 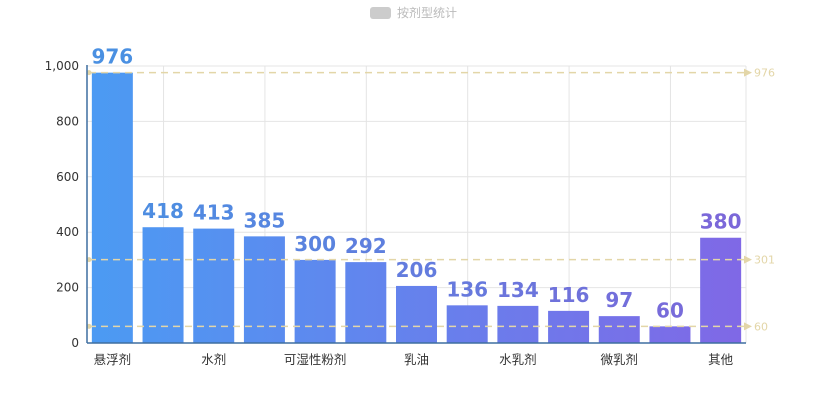 I want to click on data-label: 413, so click(x=214, y=213).